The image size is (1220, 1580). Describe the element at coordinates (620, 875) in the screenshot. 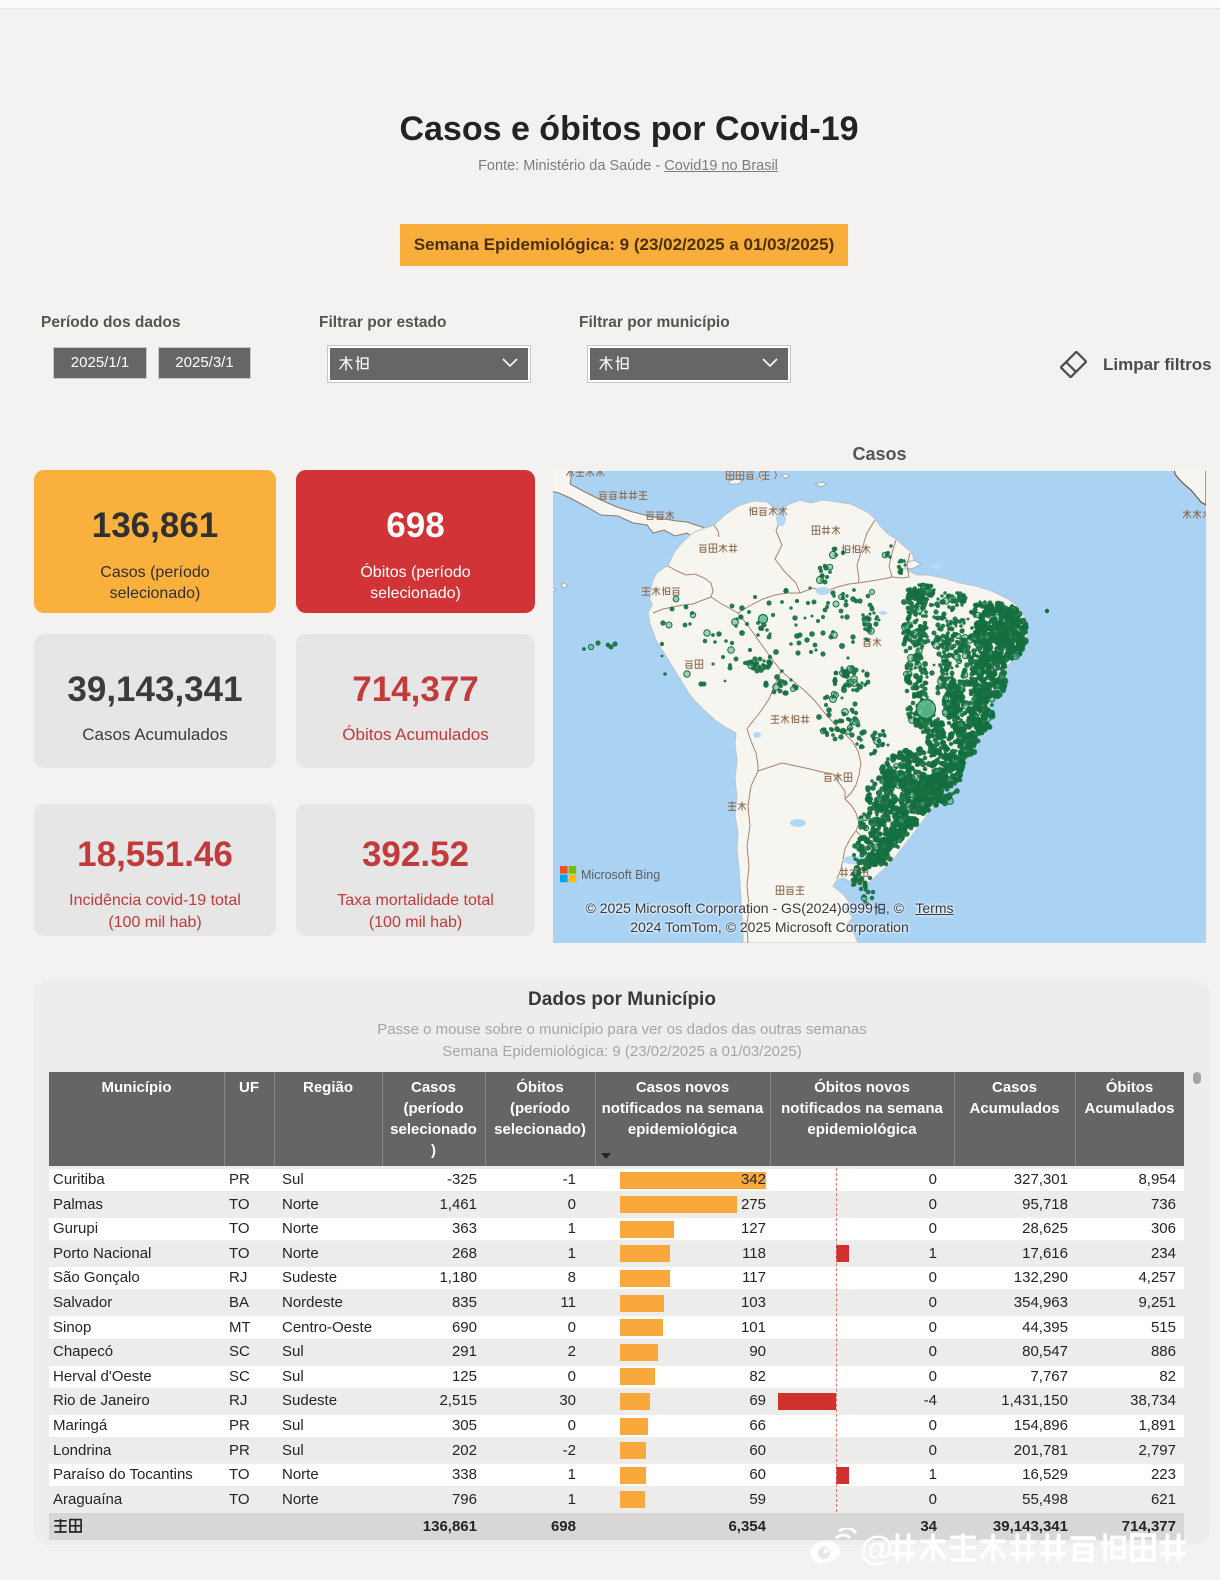

I see `svg-text: Microsoft Bing` at that location.